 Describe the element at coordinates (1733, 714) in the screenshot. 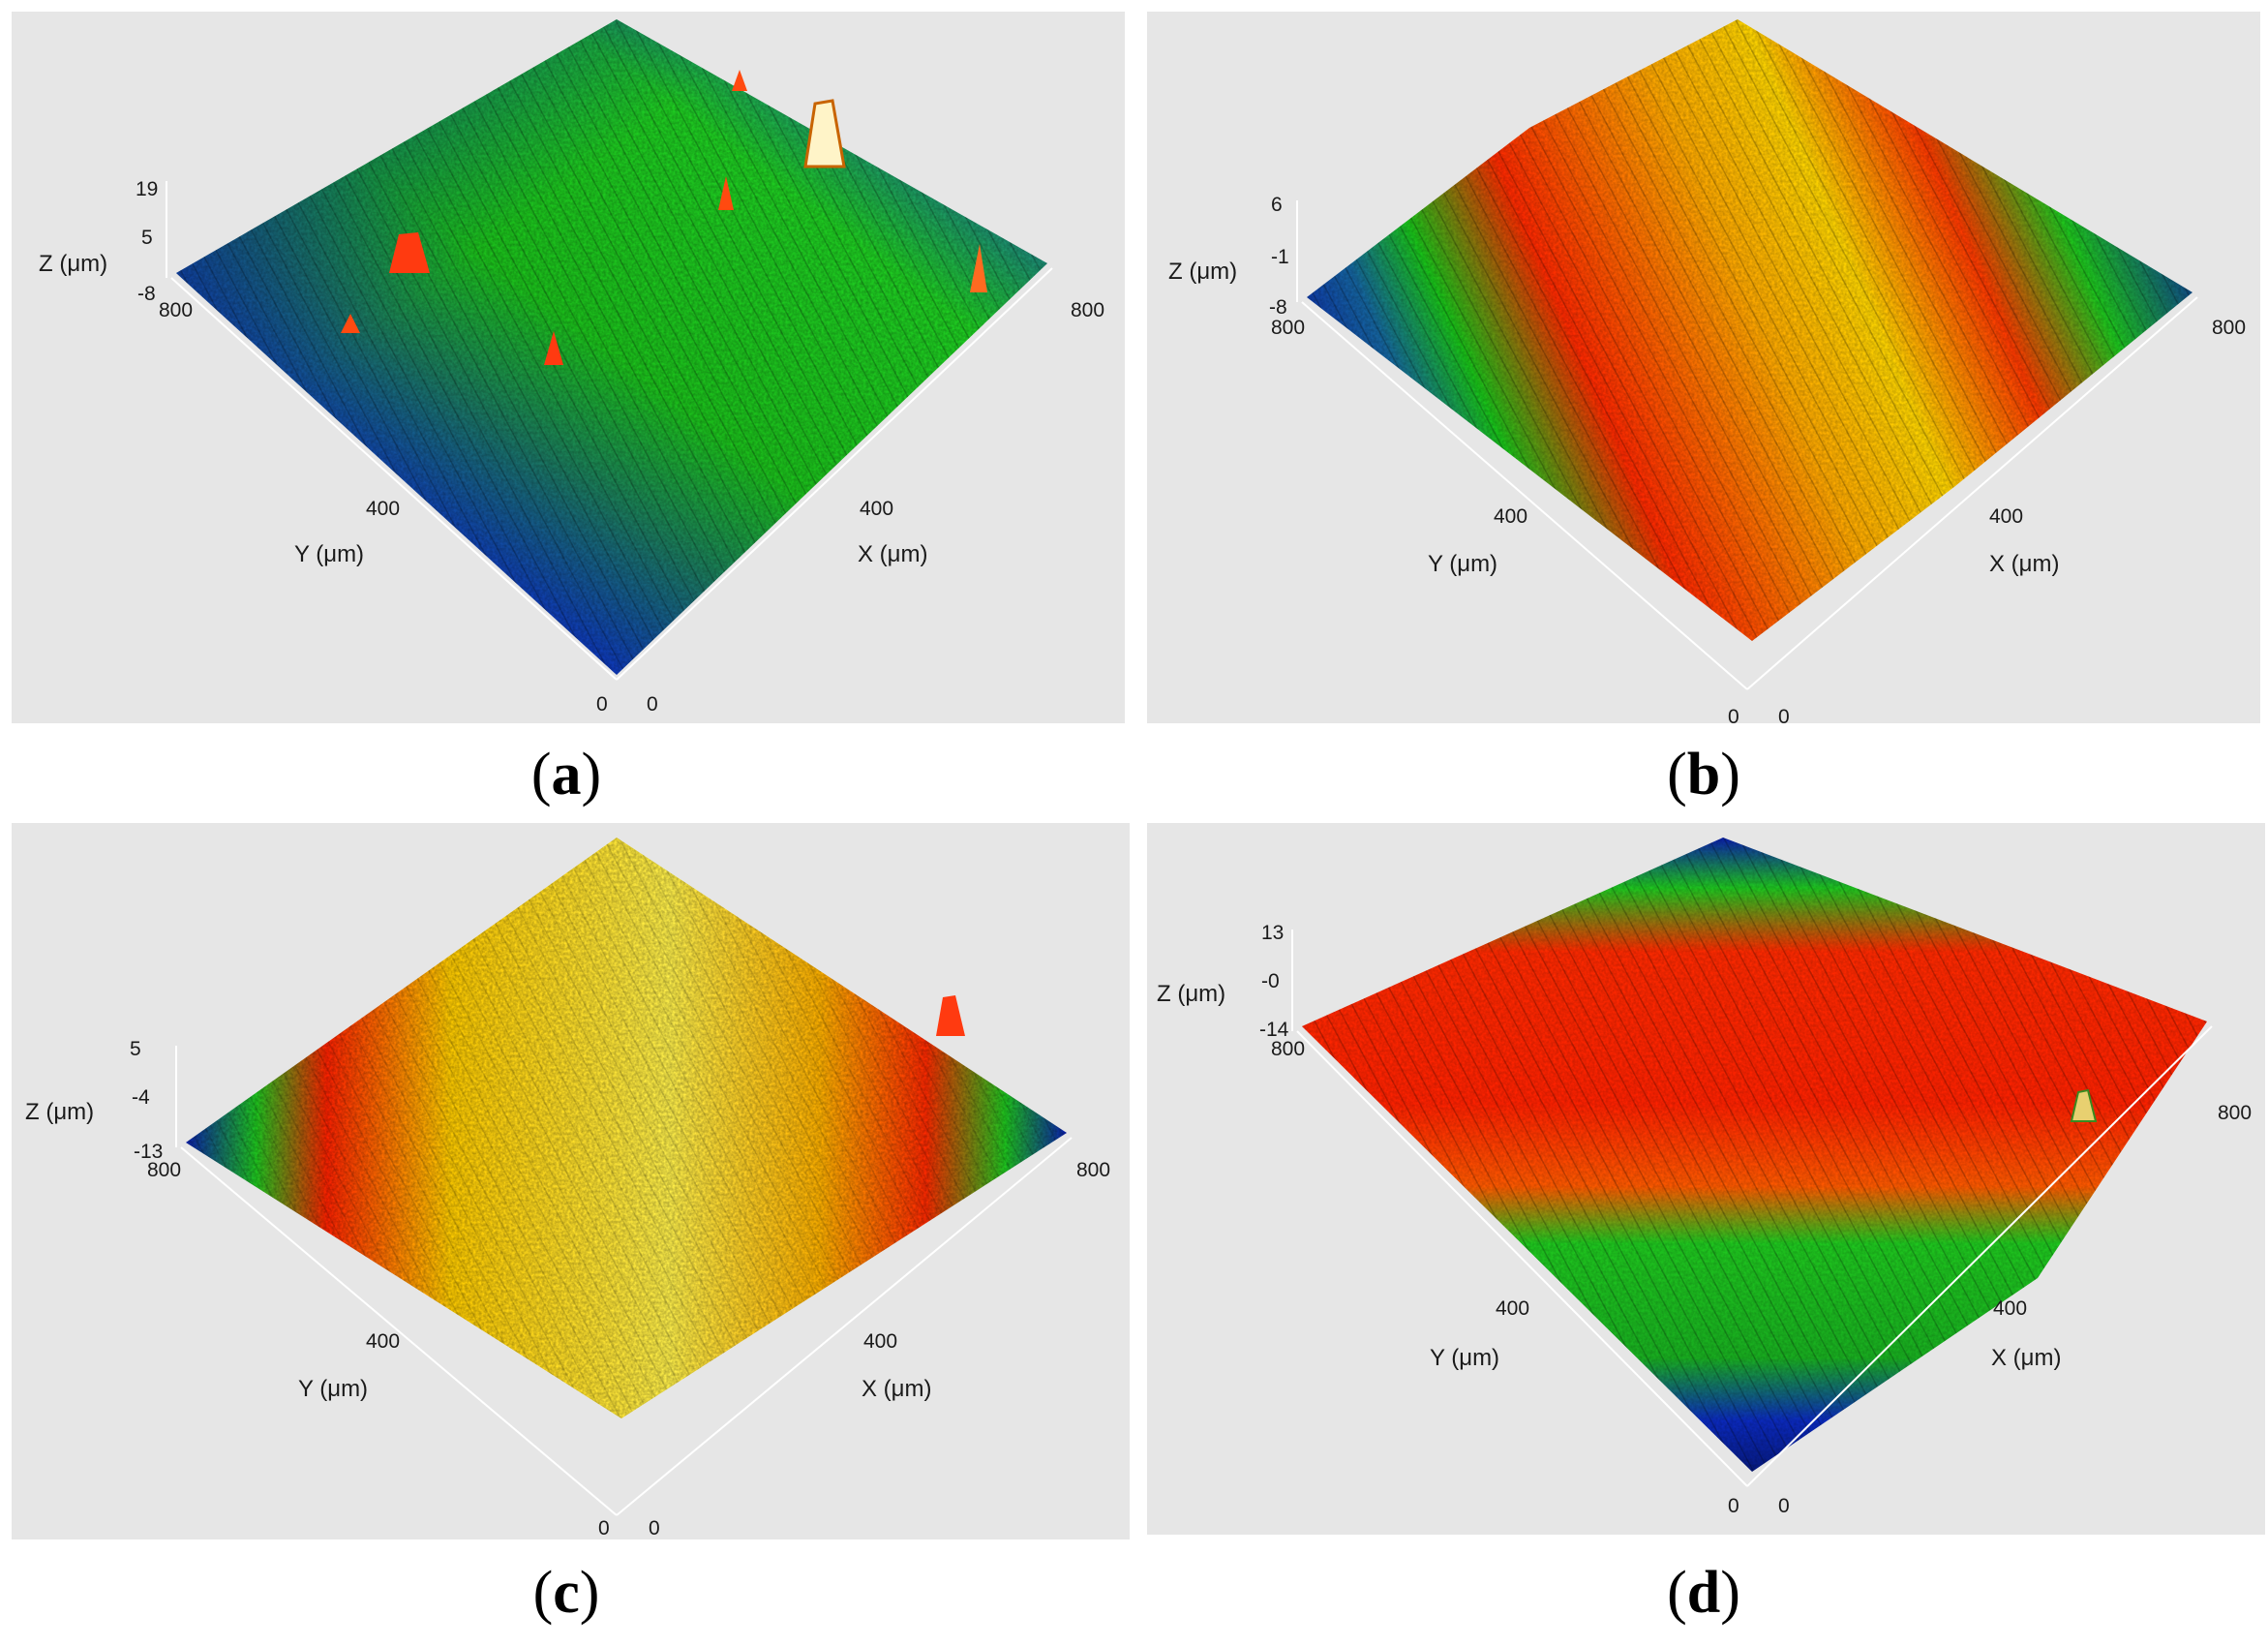

I see `y-tick-b-0: 0` at that location.